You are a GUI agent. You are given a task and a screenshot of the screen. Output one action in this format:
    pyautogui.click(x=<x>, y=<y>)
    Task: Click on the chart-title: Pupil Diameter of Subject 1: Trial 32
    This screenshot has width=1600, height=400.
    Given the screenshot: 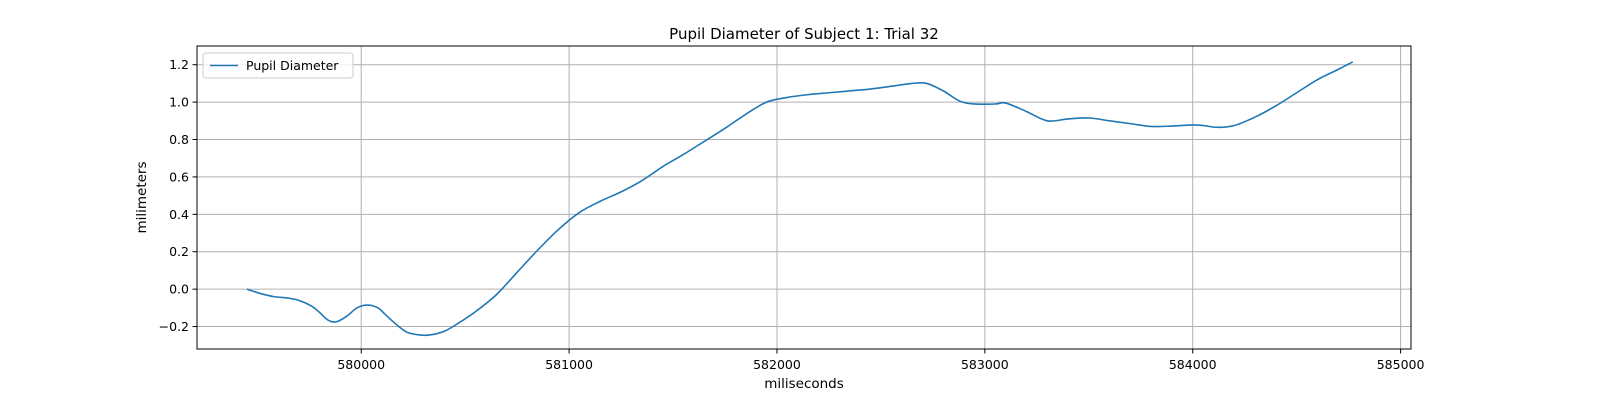 What is the action you would take?
    pyautogui.click(x=804, y=34)
    